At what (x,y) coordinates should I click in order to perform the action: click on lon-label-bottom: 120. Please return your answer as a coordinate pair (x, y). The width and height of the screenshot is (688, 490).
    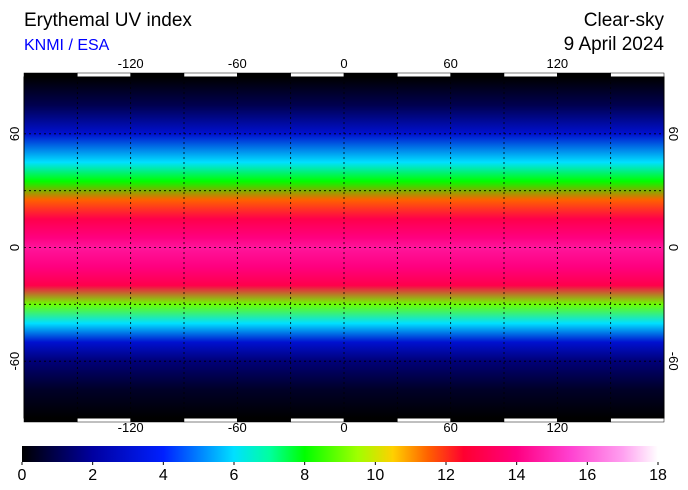
    Looking at the image, I should click on (557, 427).